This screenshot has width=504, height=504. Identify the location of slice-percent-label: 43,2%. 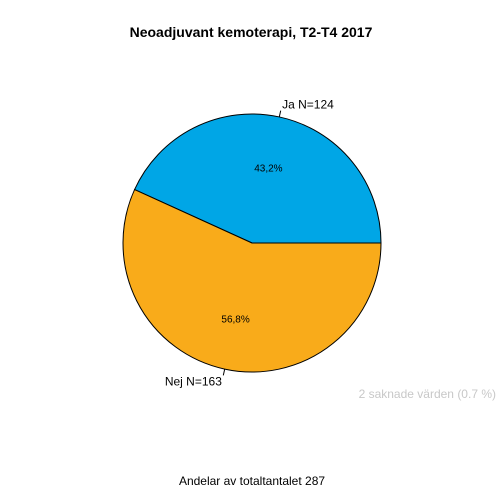
(268, 168).